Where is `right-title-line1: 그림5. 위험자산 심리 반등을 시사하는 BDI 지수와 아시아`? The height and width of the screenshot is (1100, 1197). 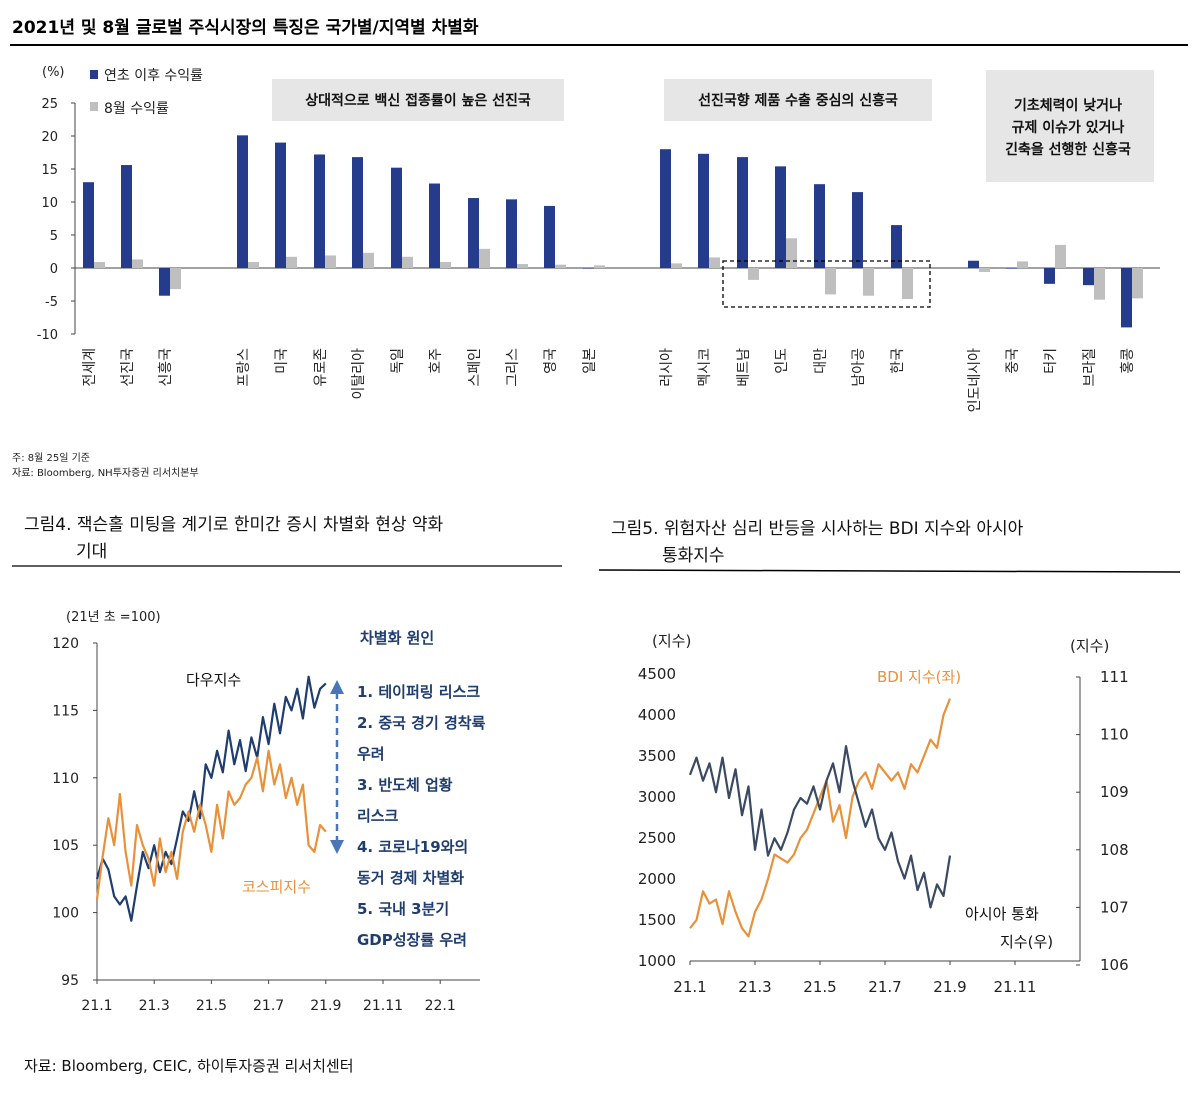
right-title-line1: 그림5. 위험자산 심리 반등을 시사하는 BDI 지수와 아시아 is located at coordinates (817, 529).